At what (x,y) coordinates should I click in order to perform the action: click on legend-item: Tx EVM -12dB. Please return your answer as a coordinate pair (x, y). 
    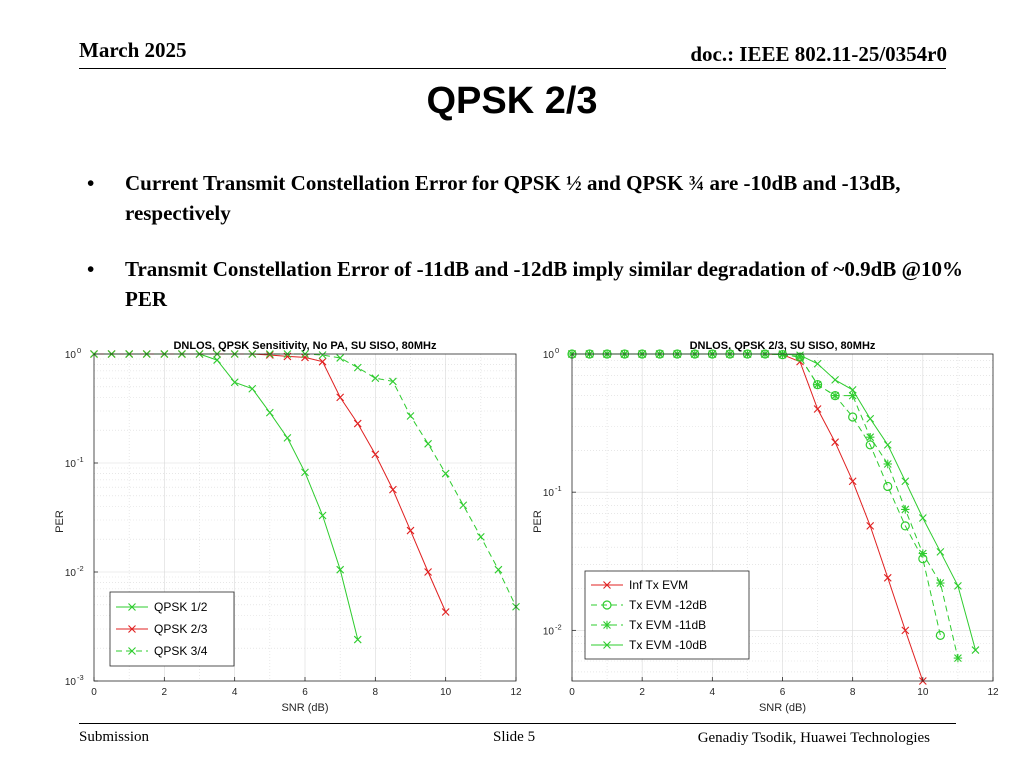
    Looking at the image, I should click on (649, 605).